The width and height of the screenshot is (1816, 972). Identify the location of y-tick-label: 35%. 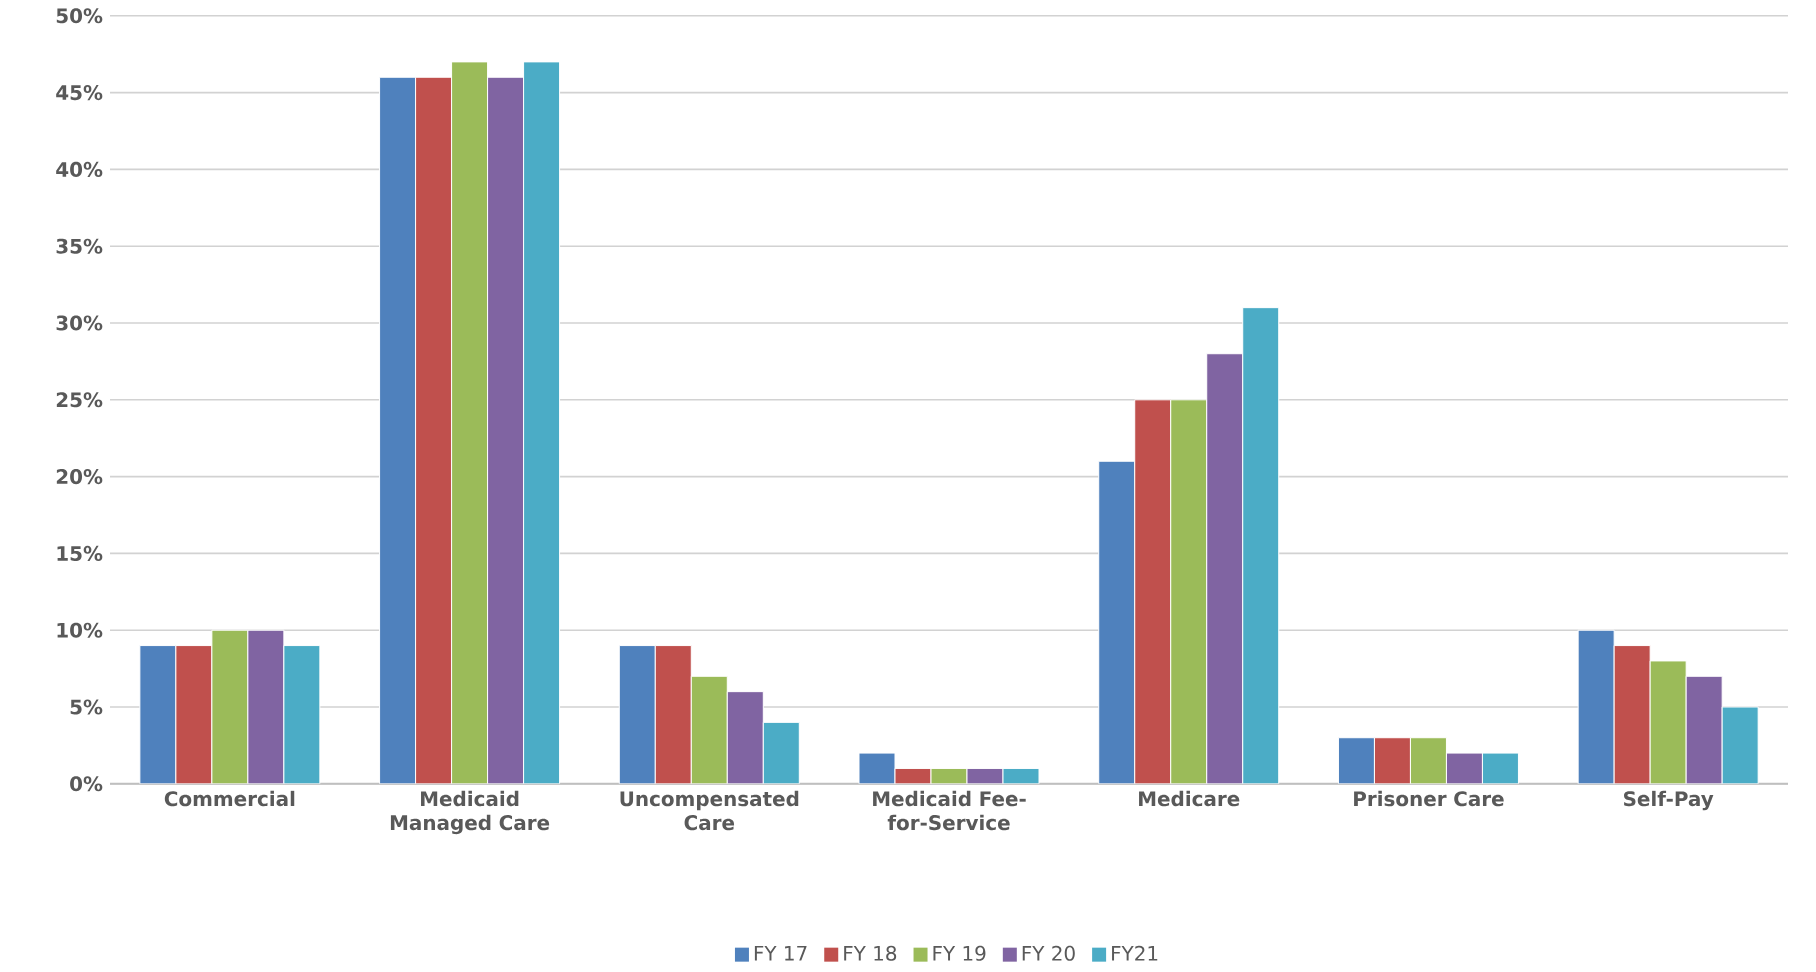
(79, 246).